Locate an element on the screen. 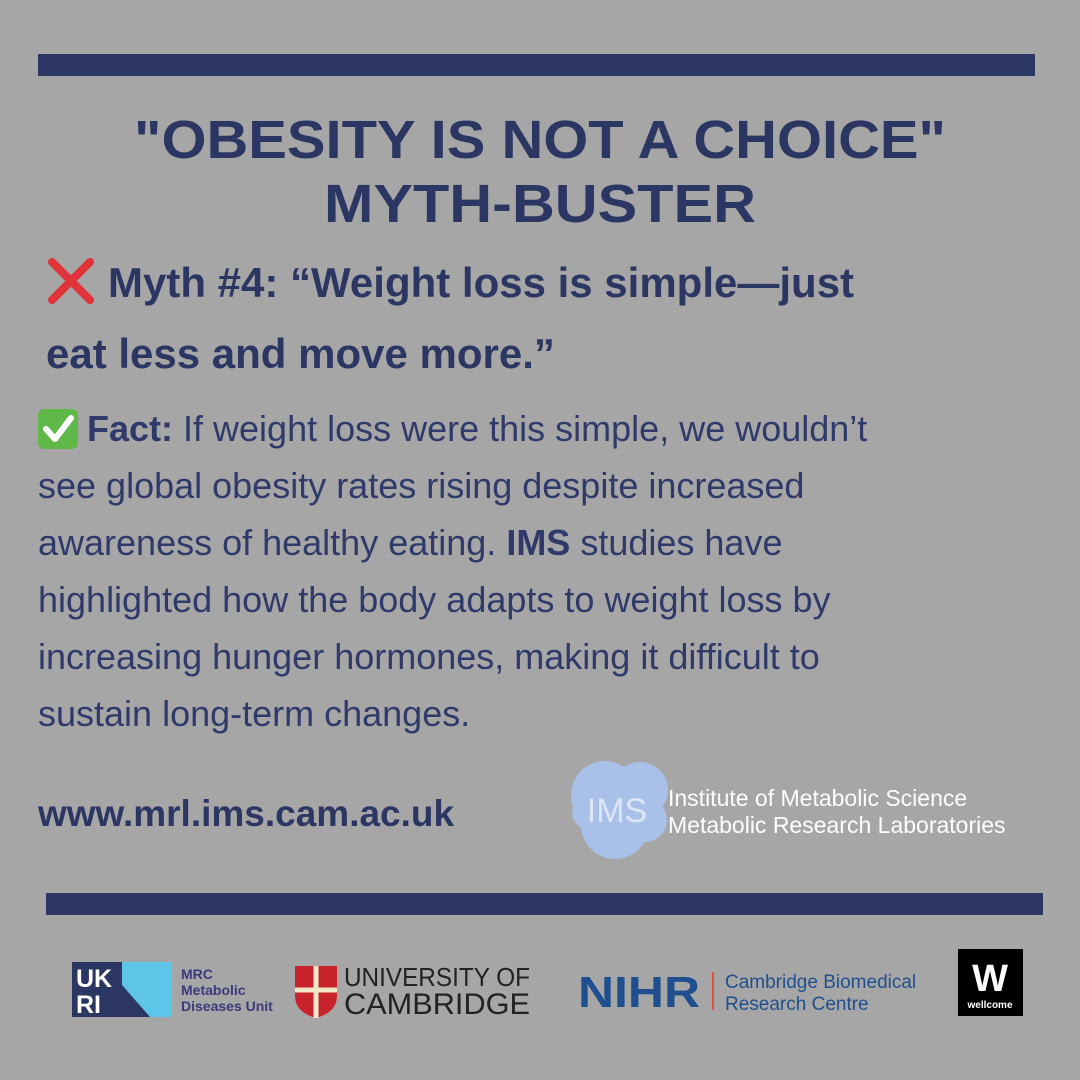  ukri-mark: UK is located at coordinates (94, 979).